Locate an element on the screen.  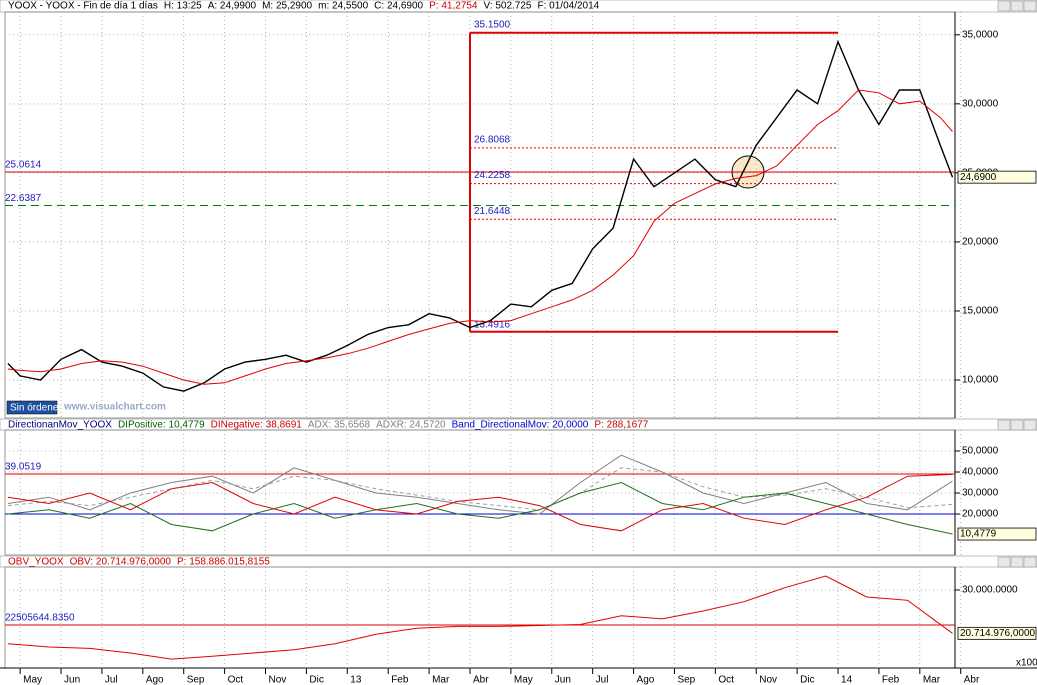
panel-header-text: Band_DirectionalMov: 20,0000 is located at coordinates (520, 425).